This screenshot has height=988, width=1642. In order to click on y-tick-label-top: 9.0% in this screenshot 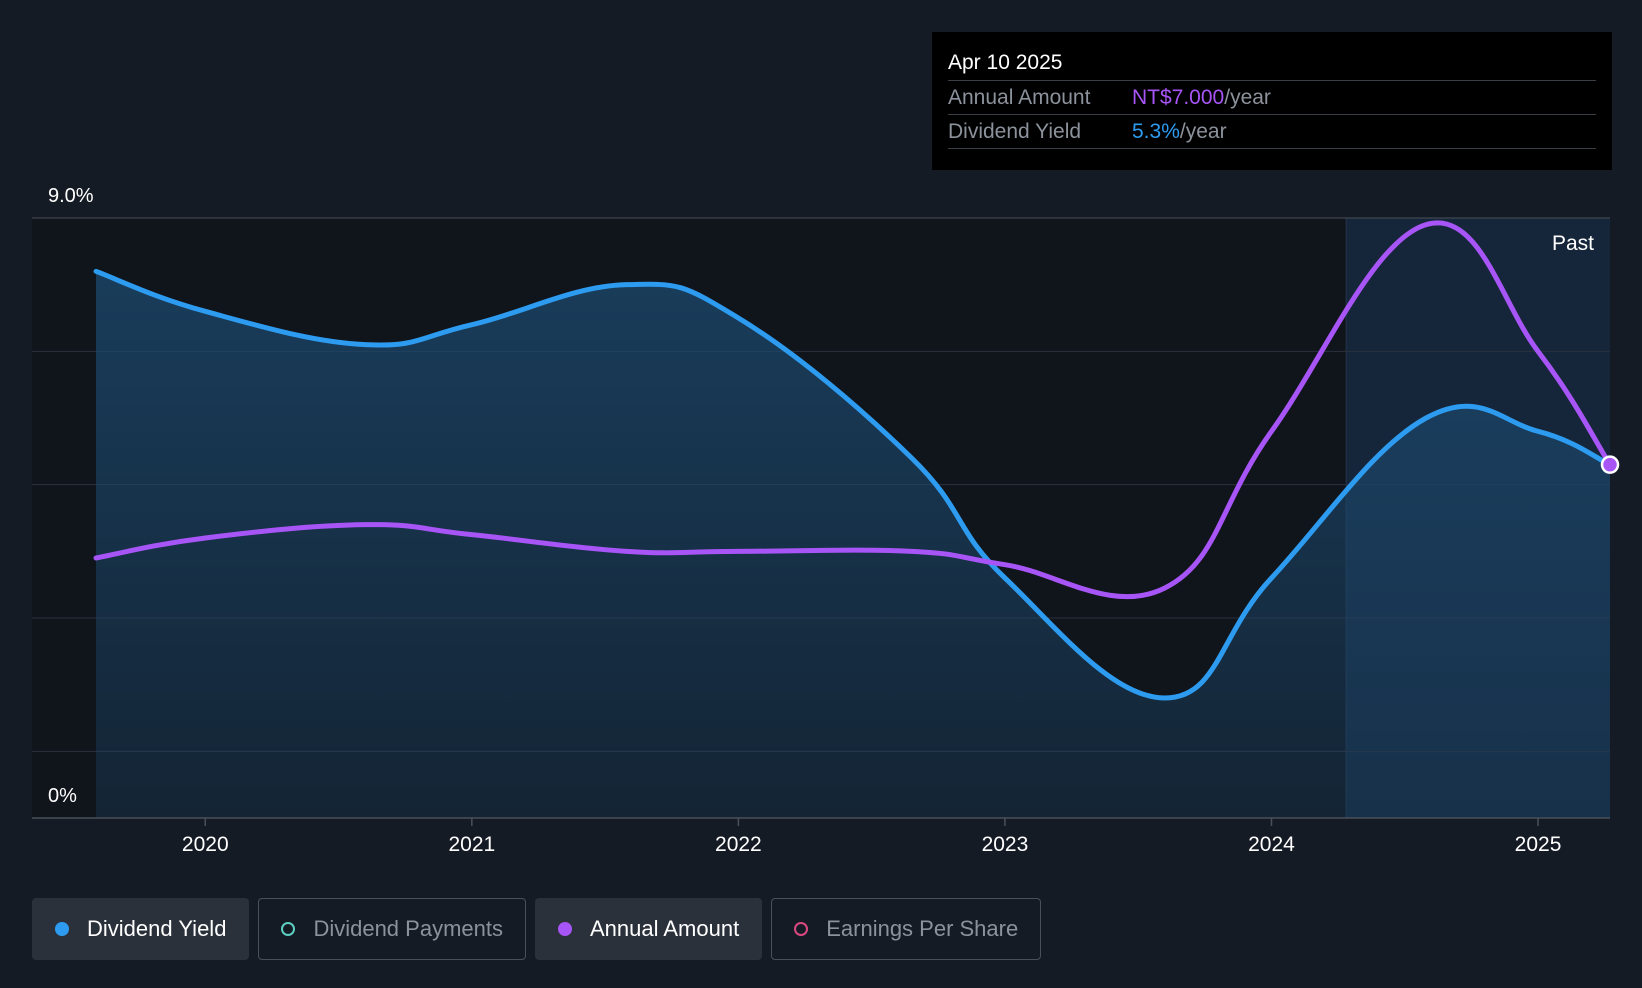, I will do `click(71, 196)`.